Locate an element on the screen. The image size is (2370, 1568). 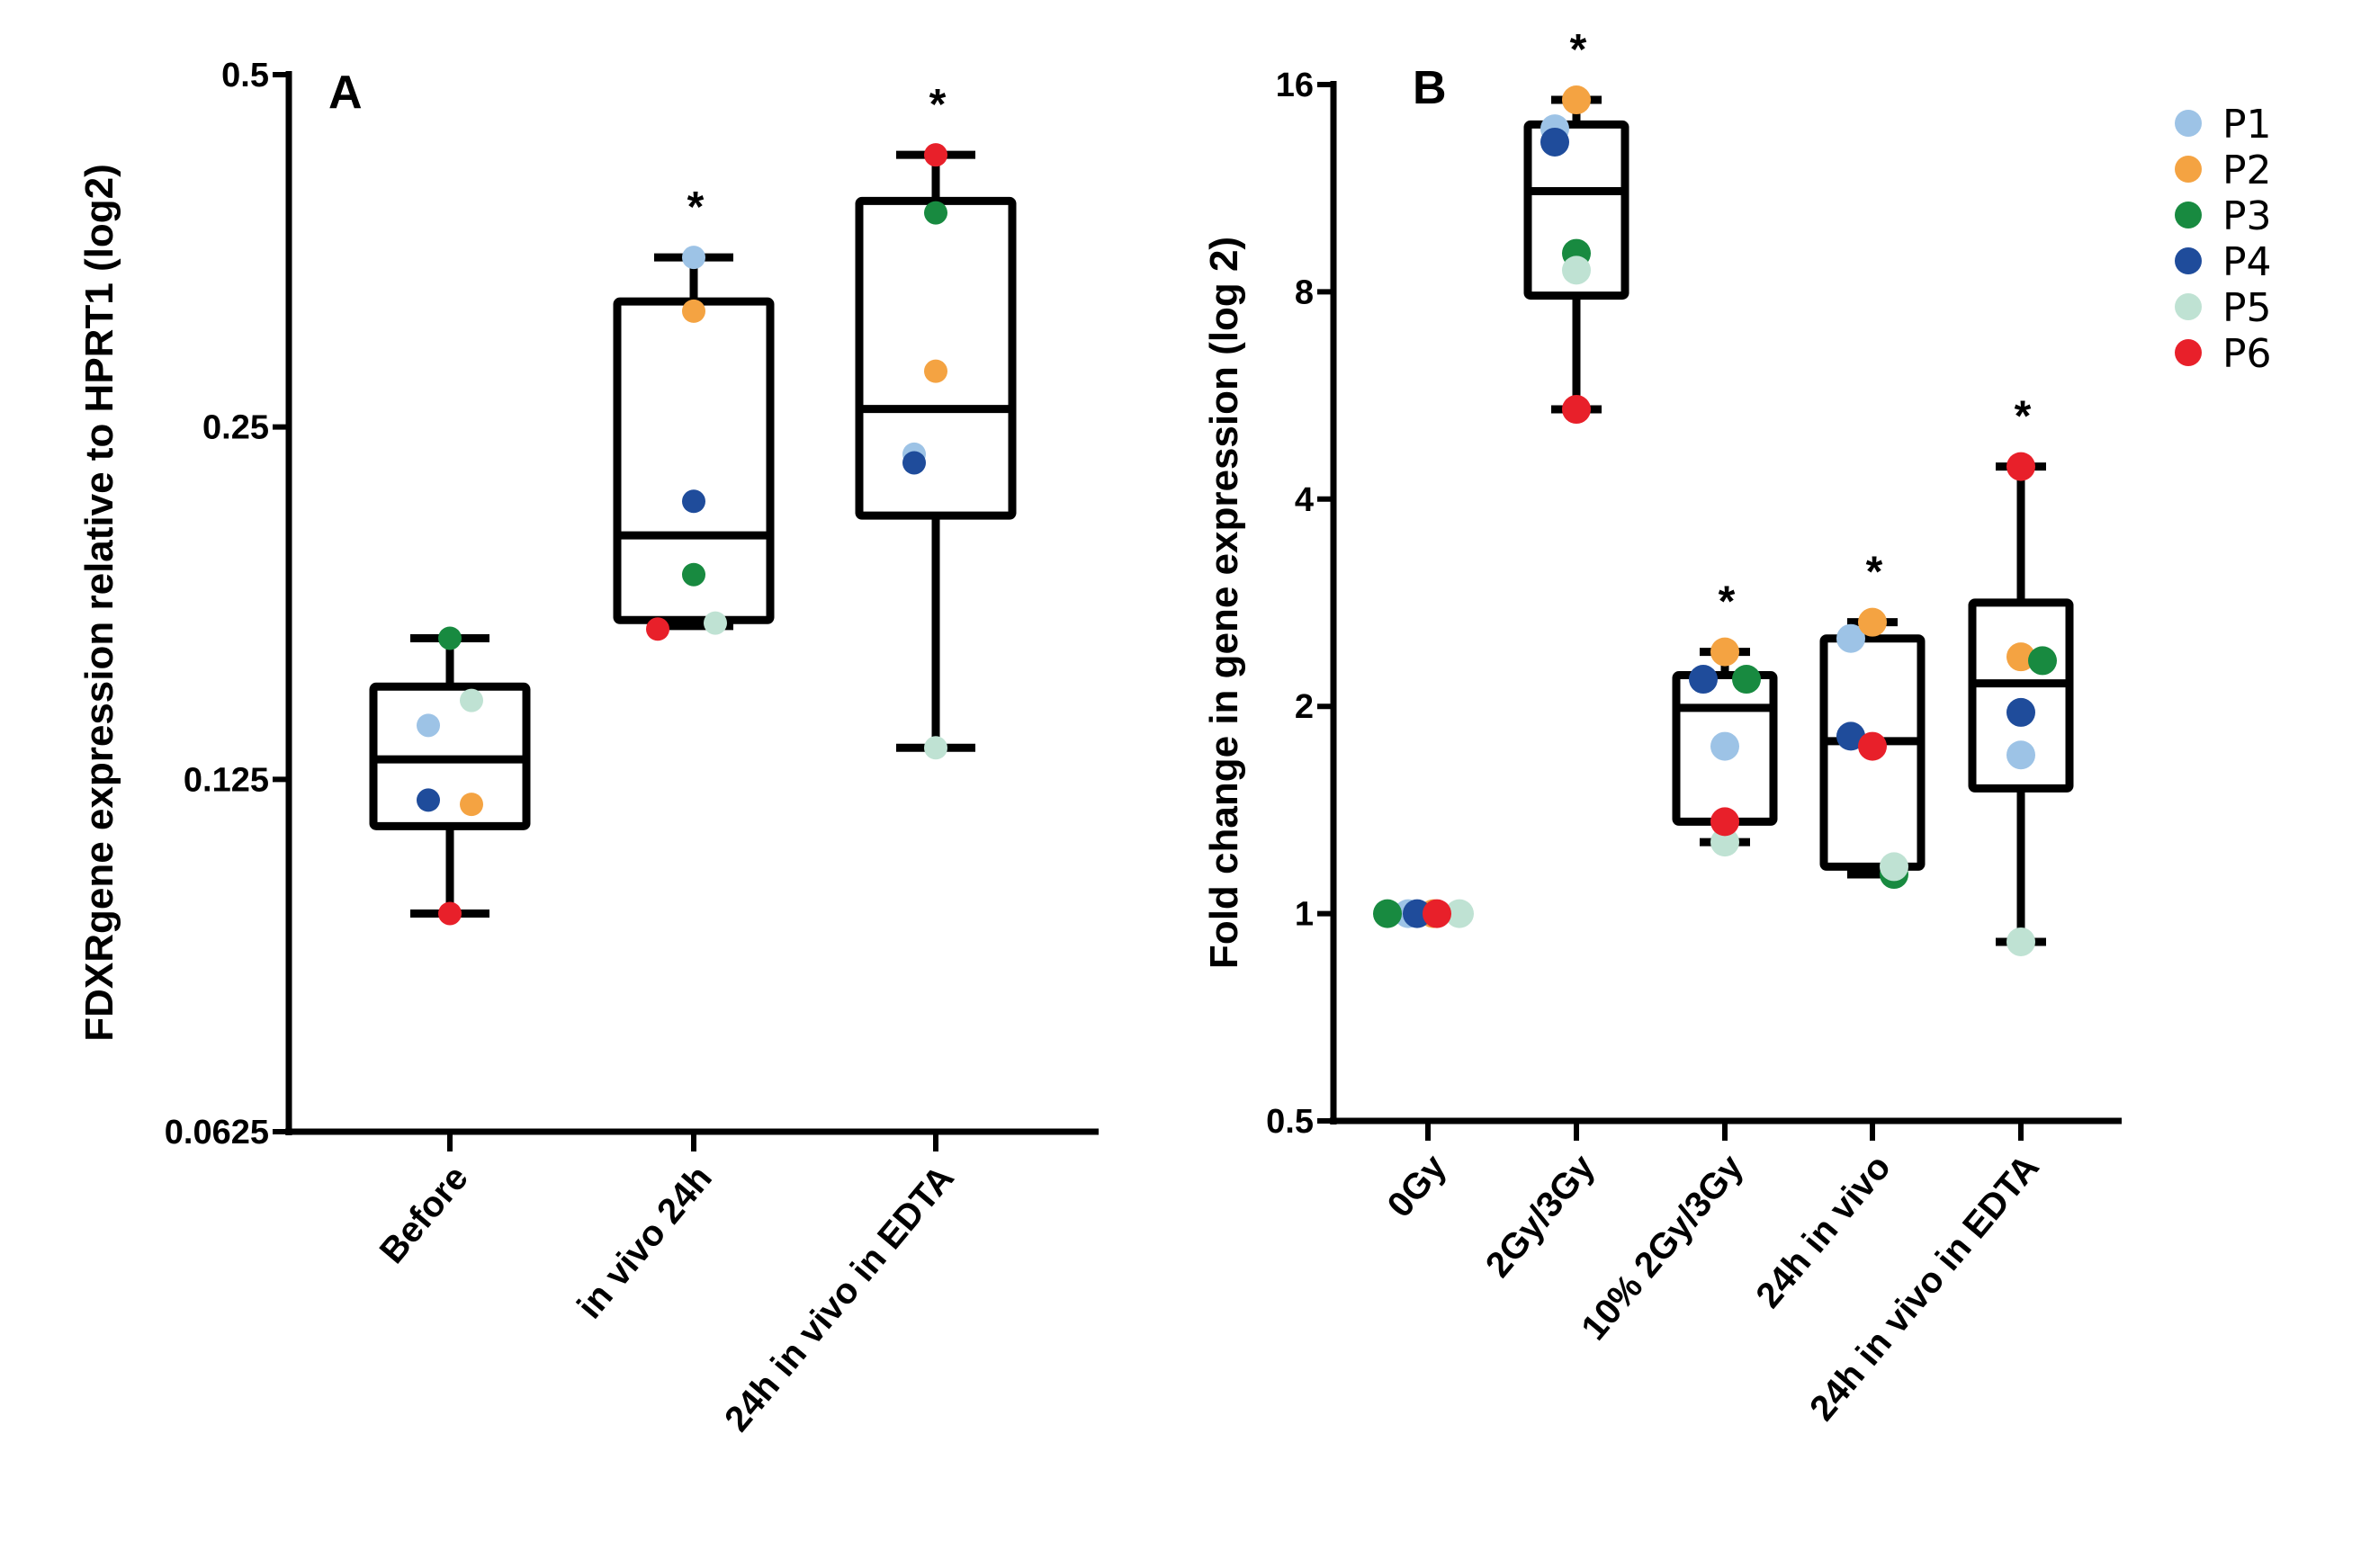
panel-label-a: A is located at coordinates (345, 93).